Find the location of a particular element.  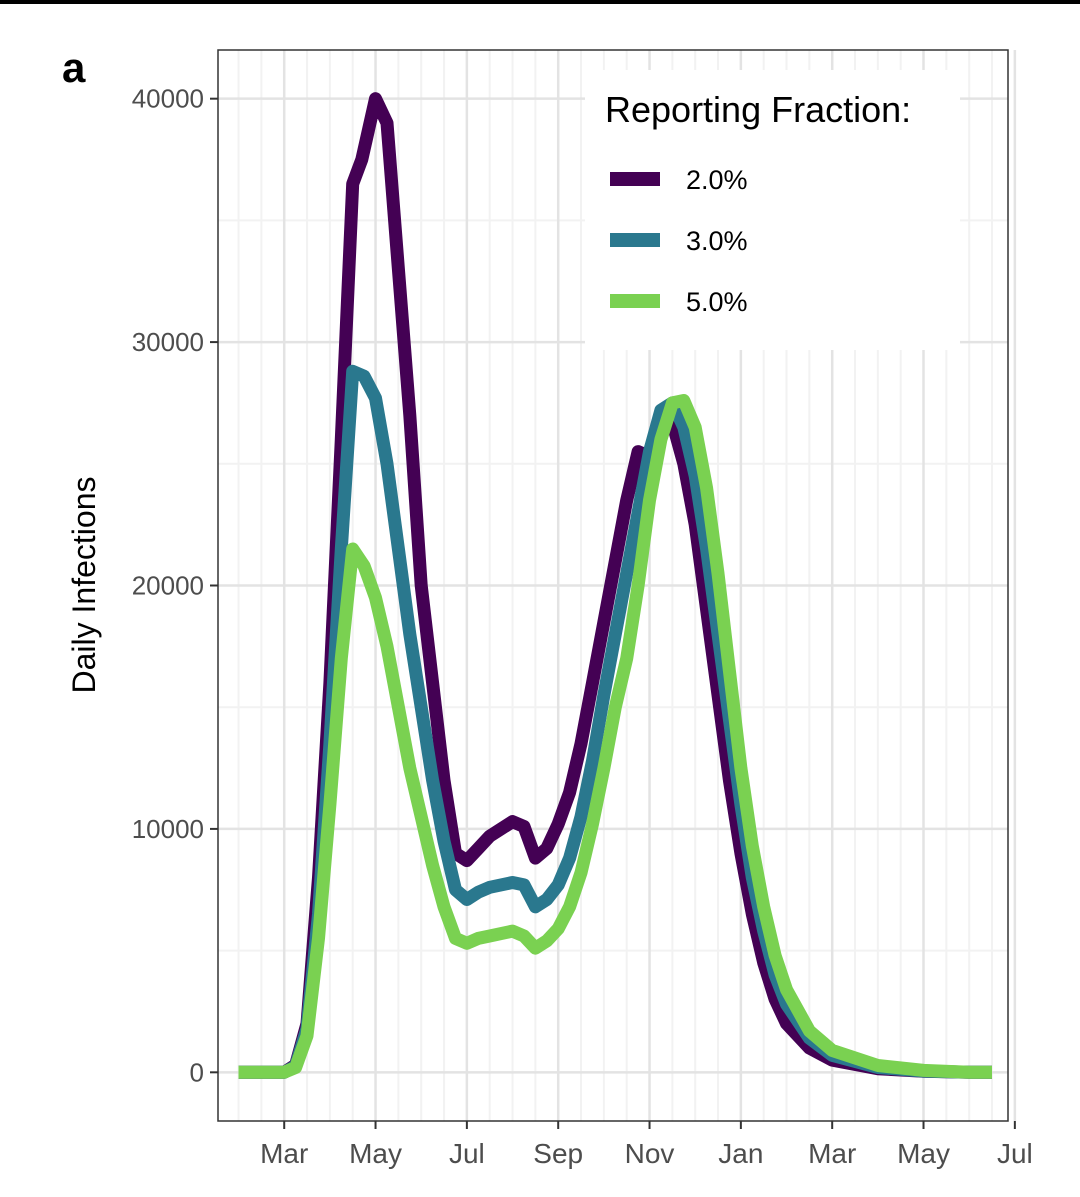

y-tick-label: 0 is located at coordinates (197, 1072).